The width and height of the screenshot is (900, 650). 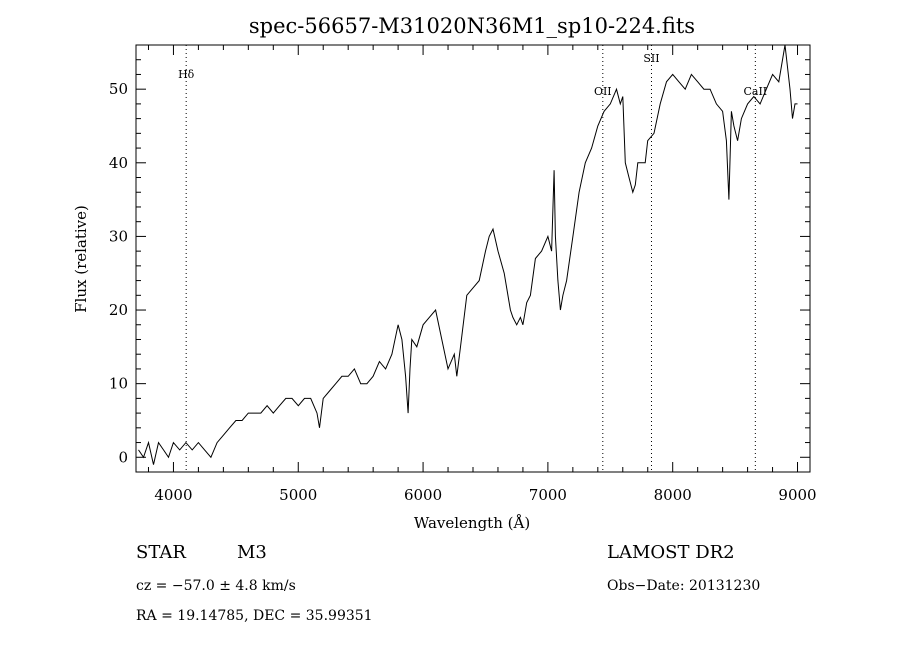 I want to click on survey-label: LAMOST DR2, so click(x=671, y=552).